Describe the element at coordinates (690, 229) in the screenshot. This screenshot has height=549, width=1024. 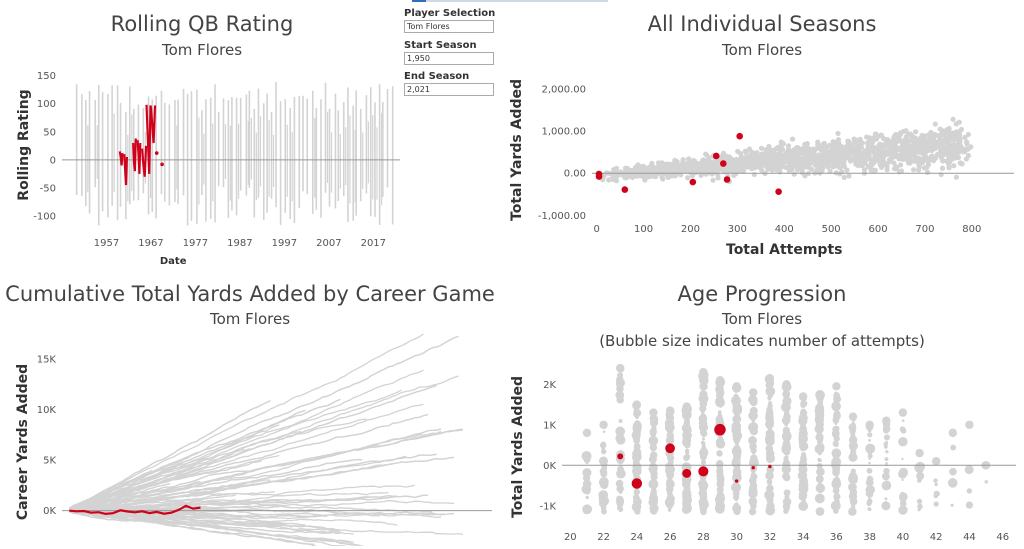
I see `seasons-x-tick-label: 200` at that location.